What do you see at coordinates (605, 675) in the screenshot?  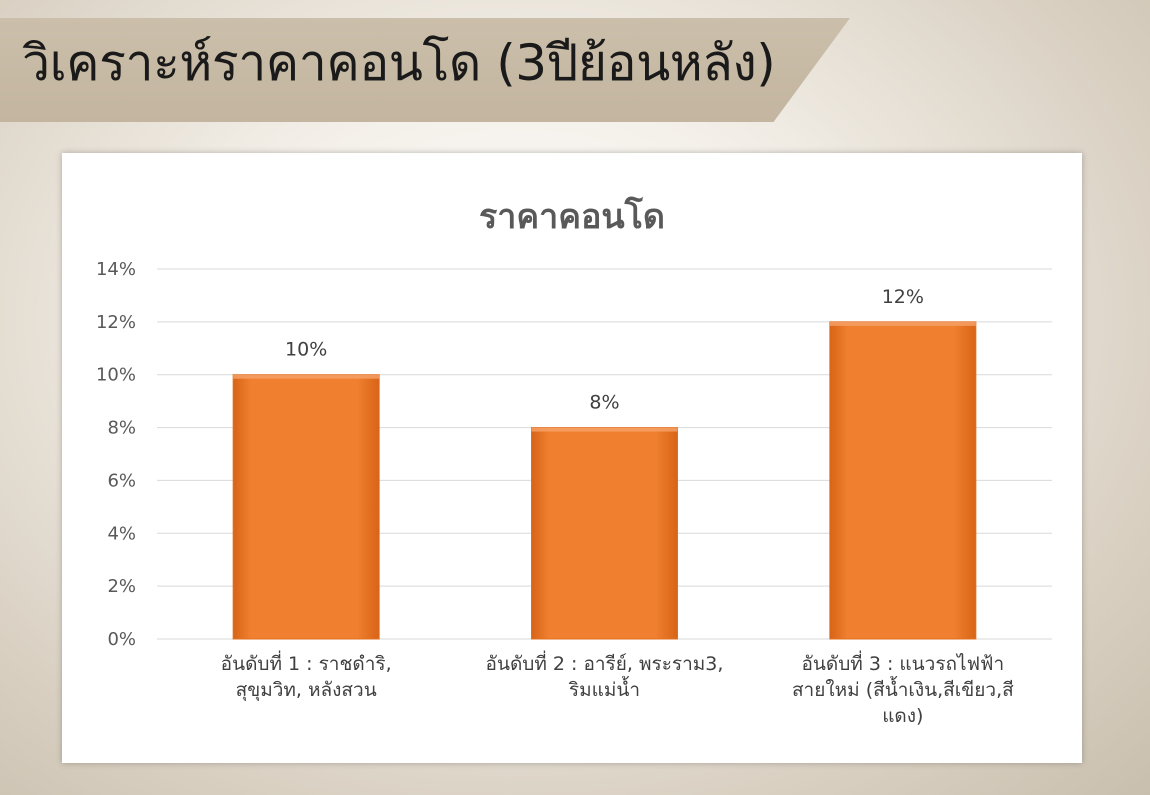 I see `category-label: อันดับที่ 2 : อารีย์, พระราม3,ริมแม่น้ำ` at bounding box center [605, 675].